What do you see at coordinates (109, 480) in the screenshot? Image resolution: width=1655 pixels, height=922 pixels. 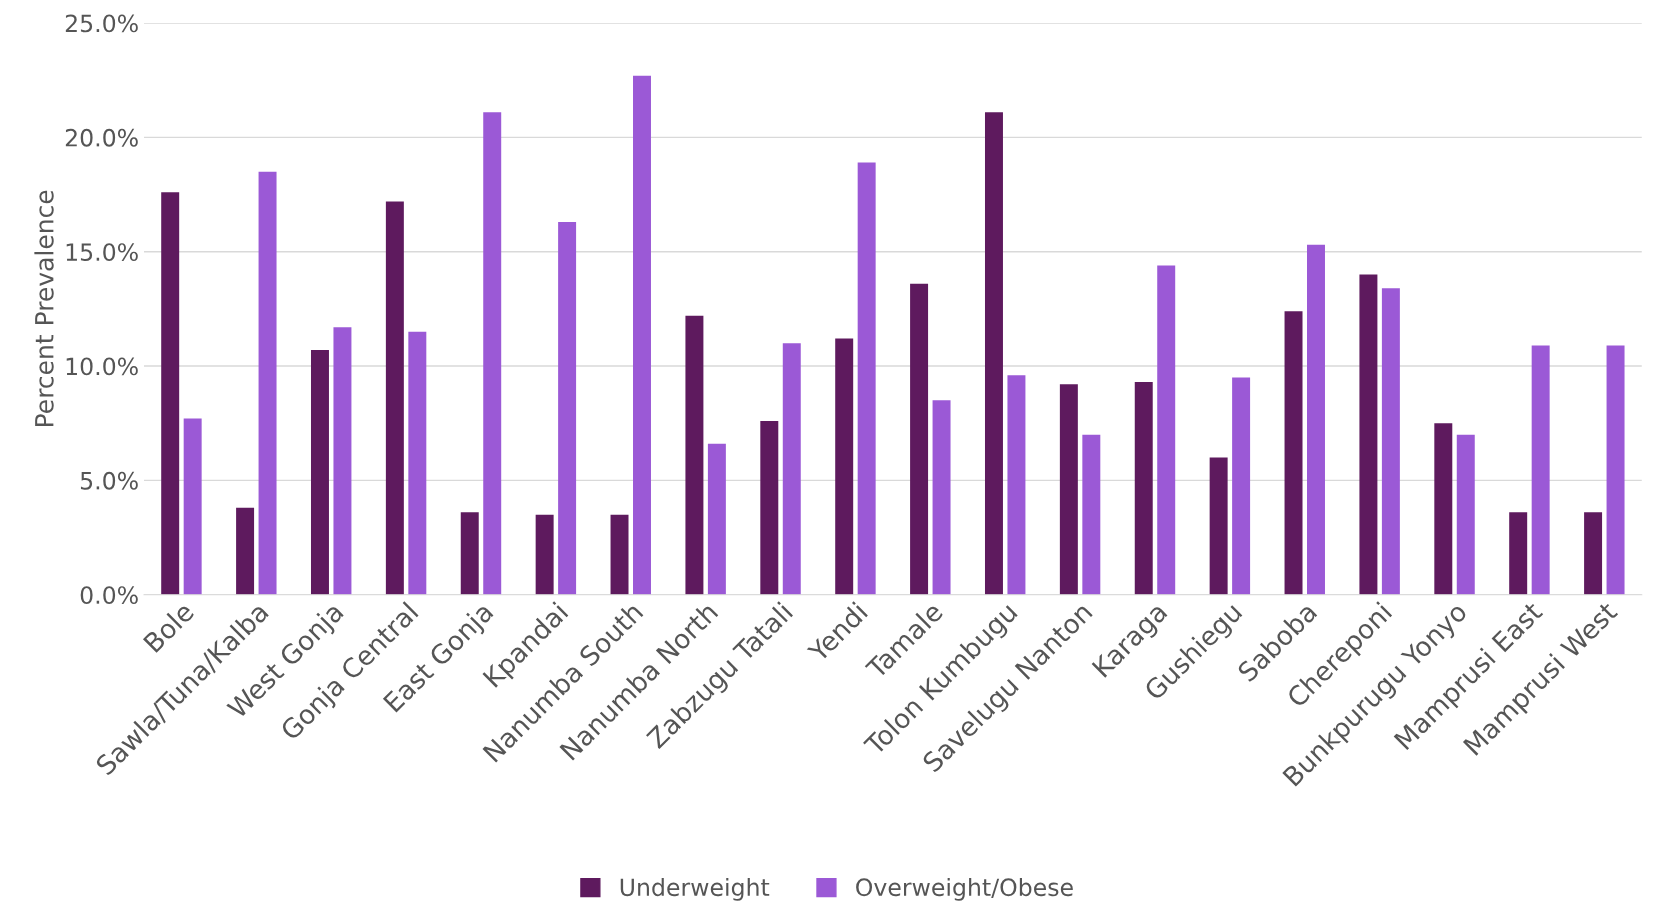 I see `y-tick-label: 5.0%` at bounding box center [109, 480].